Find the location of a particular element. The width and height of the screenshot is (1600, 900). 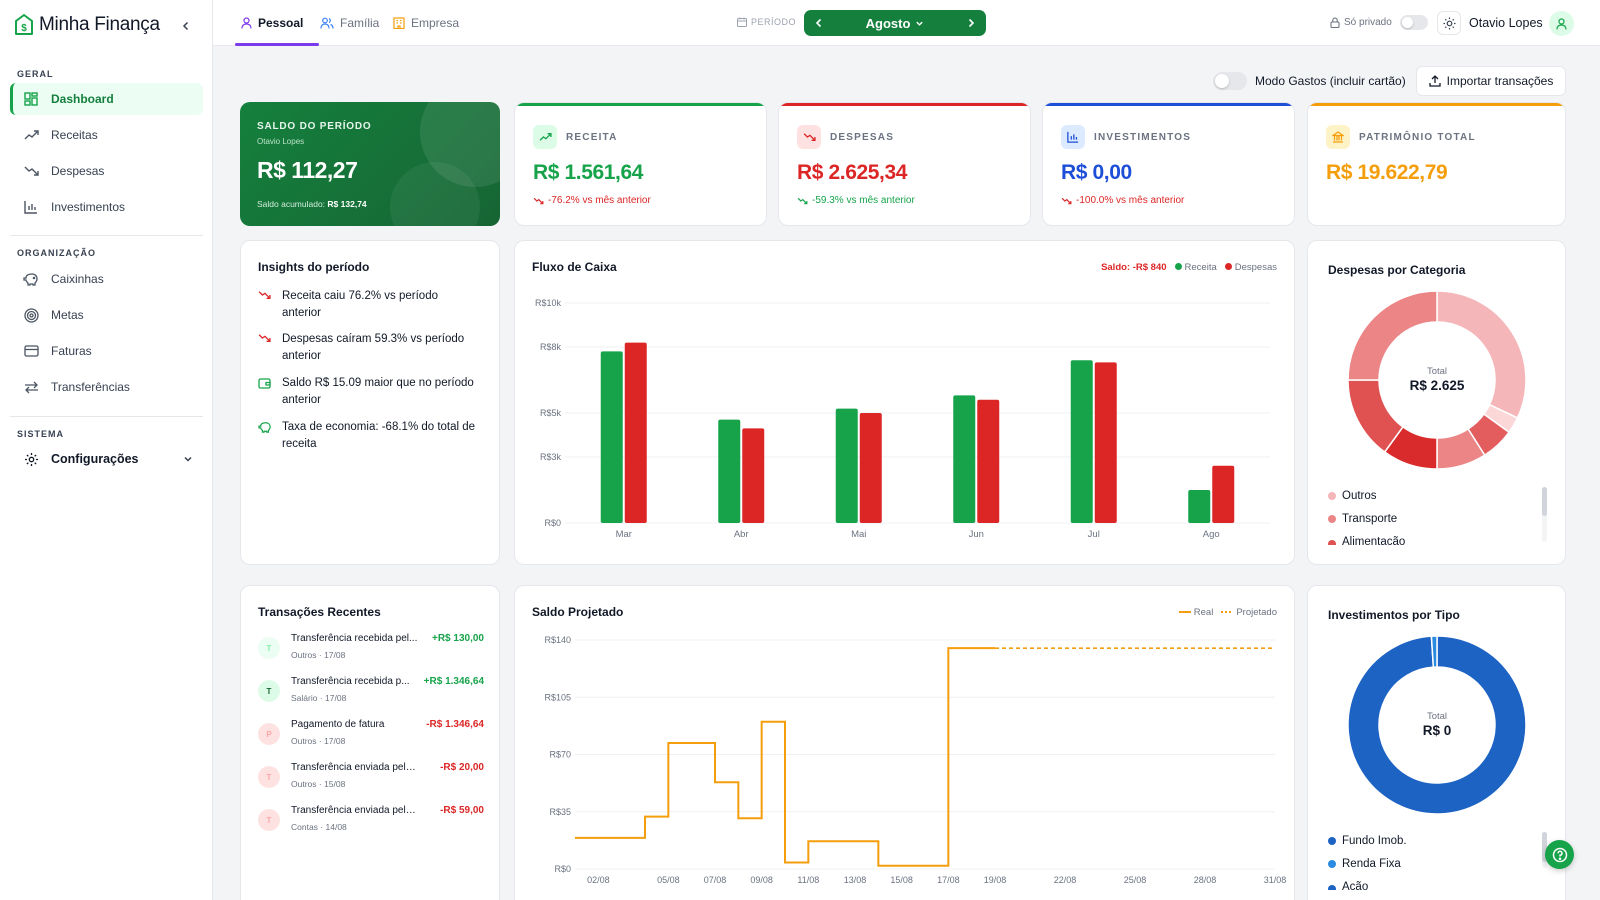

bar-despesas-jul is located at coordinates (1105, 442).